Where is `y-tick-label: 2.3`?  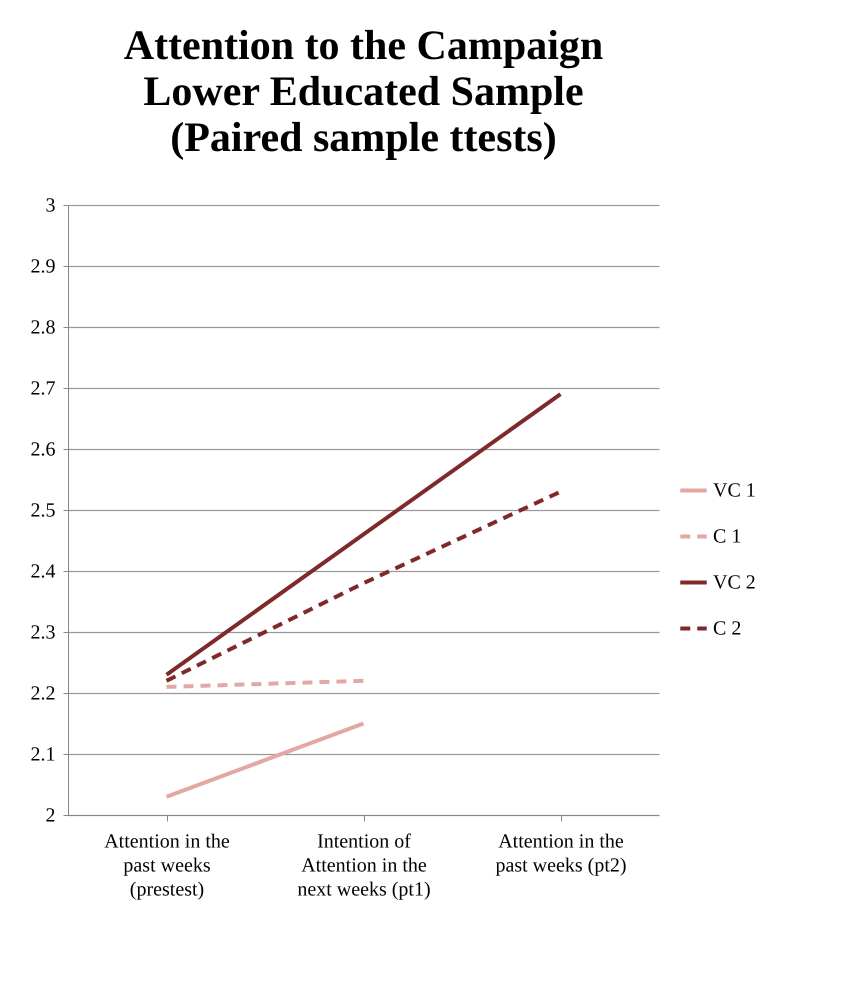
y-tick-label: 2.3 is located at coordinates (43, 633).